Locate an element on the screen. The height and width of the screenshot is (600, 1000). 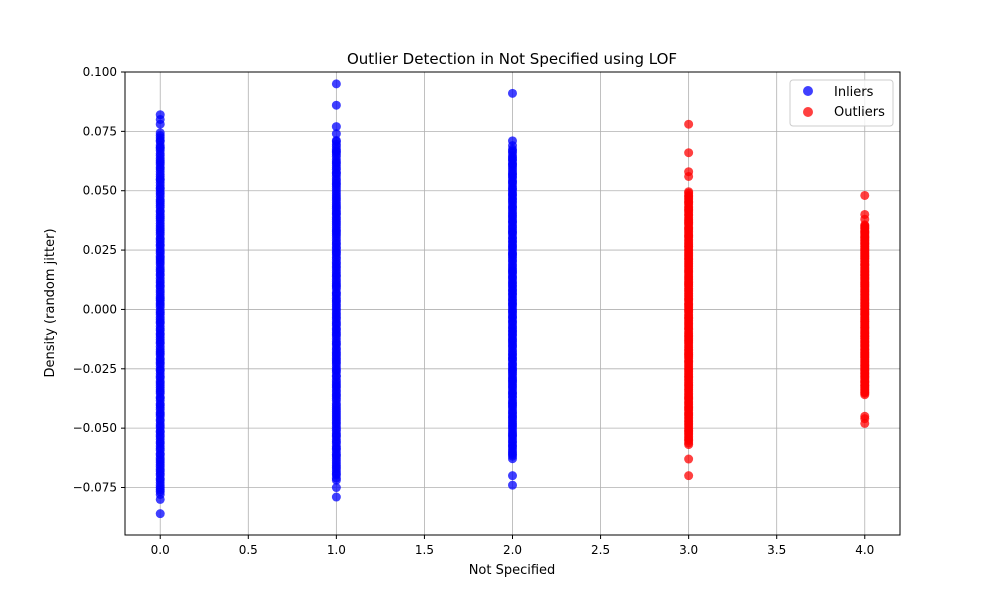
x-tick-label: 1.5 is located at coordinates (424, 550).